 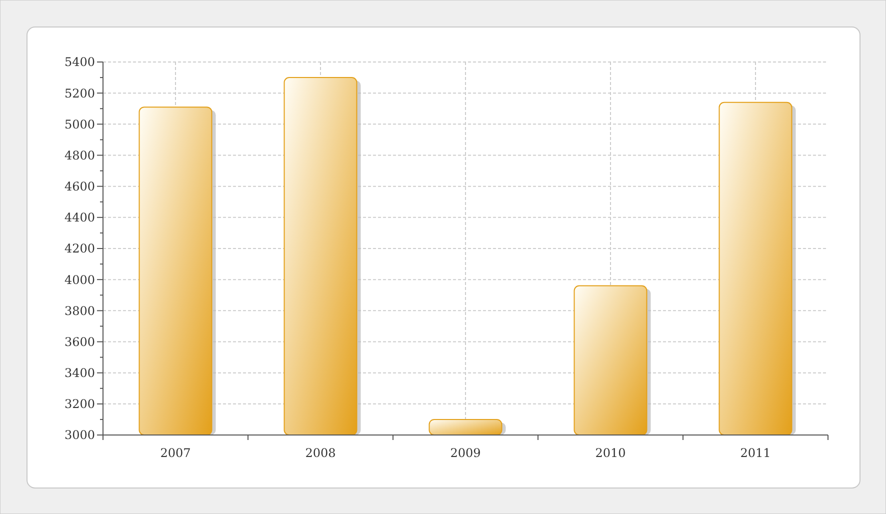 I want to click on y-tick-label: 5400, so click(x=79, y=62).